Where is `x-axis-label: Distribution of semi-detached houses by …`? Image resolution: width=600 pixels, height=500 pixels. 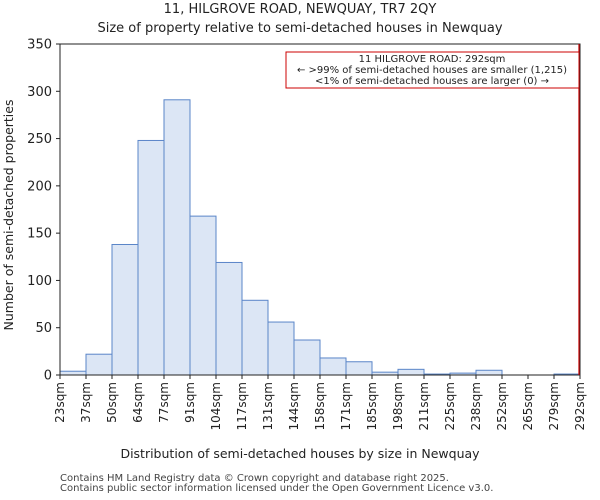
x-axis-label: Distribution of semi-detached houses by … is located at coordinates (300, 453).